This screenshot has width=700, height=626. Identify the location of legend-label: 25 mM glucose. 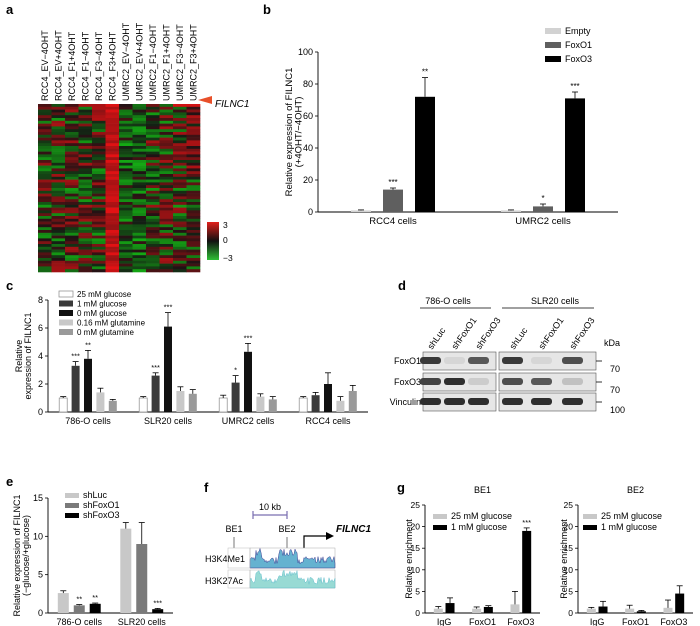
(104, 294).